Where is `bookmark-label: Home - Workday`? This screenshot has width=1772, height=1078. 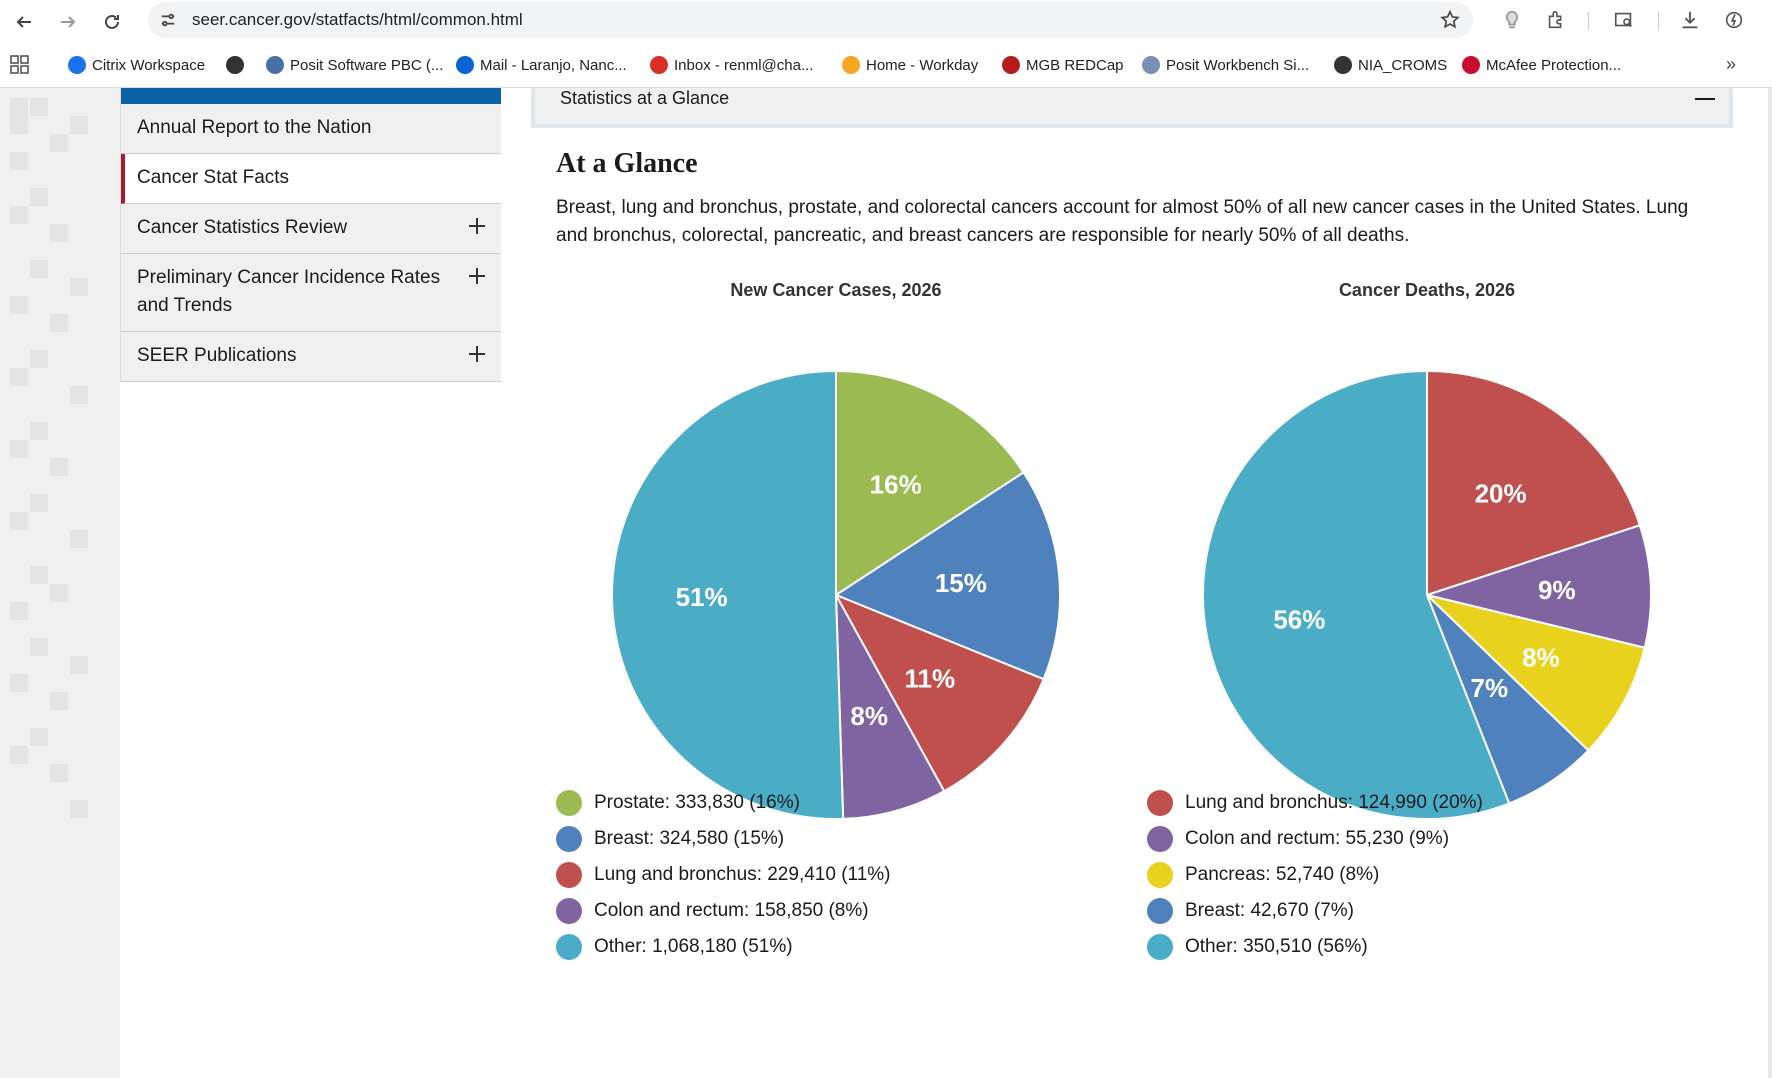 bookmark-label: Home - Workday is located at coordinates (922, 65).